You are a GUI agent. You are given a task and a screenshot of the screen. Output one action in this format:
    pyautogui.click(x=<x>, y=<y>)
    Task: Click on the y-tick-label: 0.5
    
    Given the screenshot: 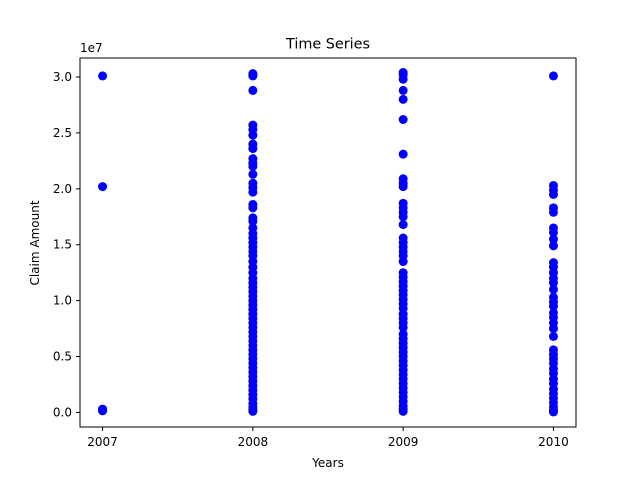 What is the action you would take?
    pyautogui.click(x=62, y=357)
    